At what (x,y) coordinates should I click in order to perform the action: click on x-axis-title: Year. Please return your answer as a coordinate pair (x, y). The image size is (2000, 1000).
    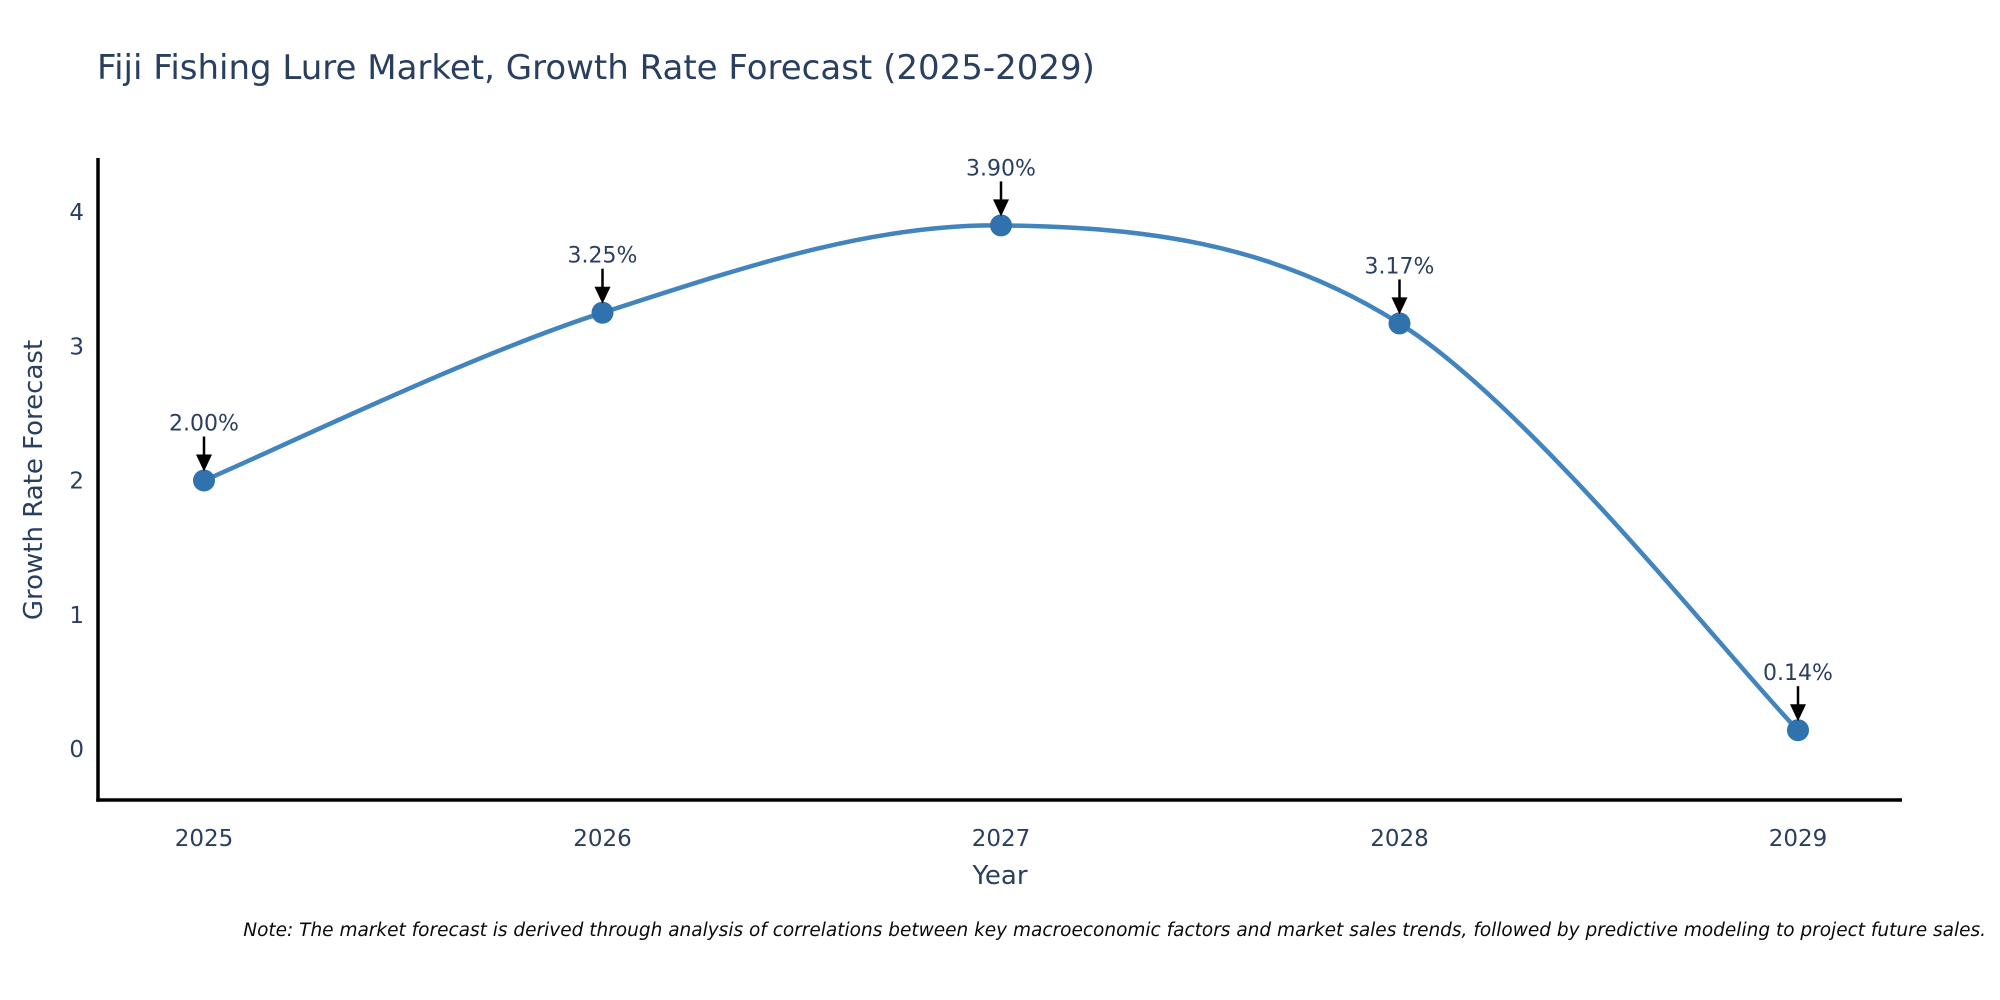
    Looking at the image, I should click on (1000, 876).